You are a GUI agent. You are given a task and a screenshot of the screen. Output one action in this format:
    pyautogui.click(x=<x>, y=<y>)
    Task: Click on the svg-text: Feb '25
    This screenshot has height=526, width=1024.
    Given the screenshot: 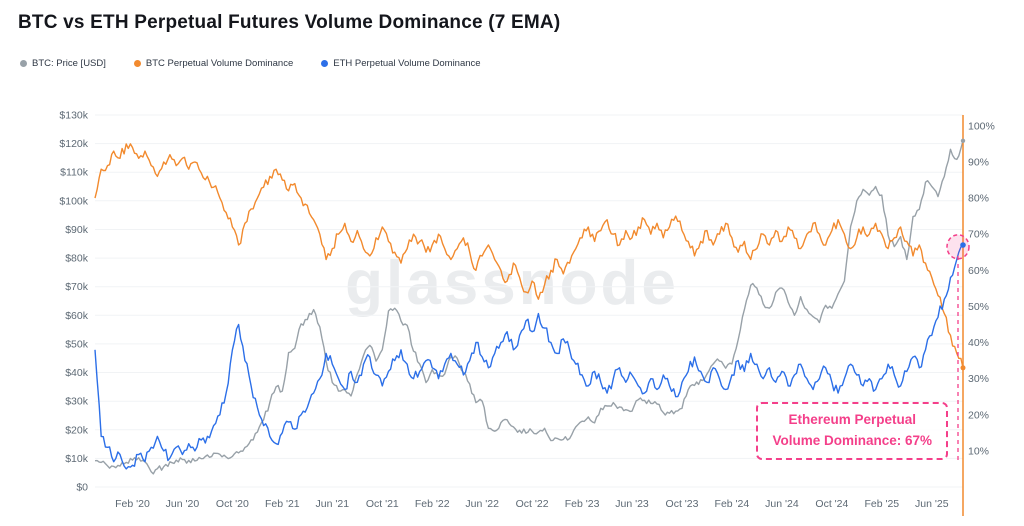 What is the action you would take?
    pyautogui.click(x=881, y=504)
    